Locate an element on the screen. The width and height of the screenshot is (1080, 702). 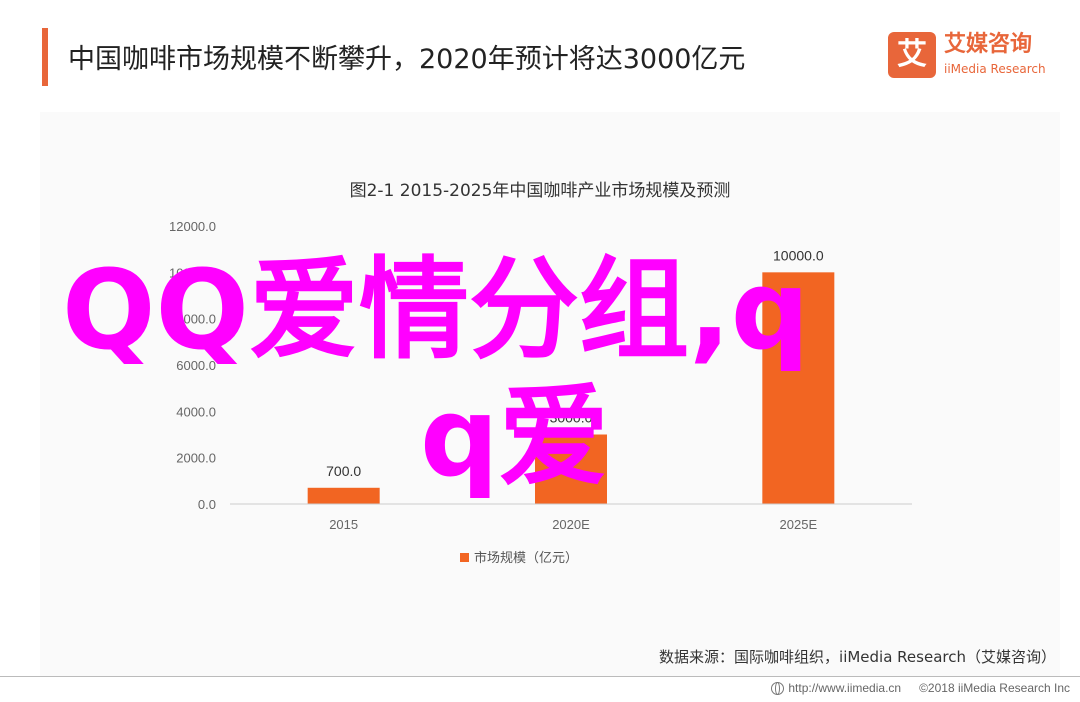
iimedia-logo: 艾 艾媒咨询 iiMedia Research is located at coordinates (973, 56).